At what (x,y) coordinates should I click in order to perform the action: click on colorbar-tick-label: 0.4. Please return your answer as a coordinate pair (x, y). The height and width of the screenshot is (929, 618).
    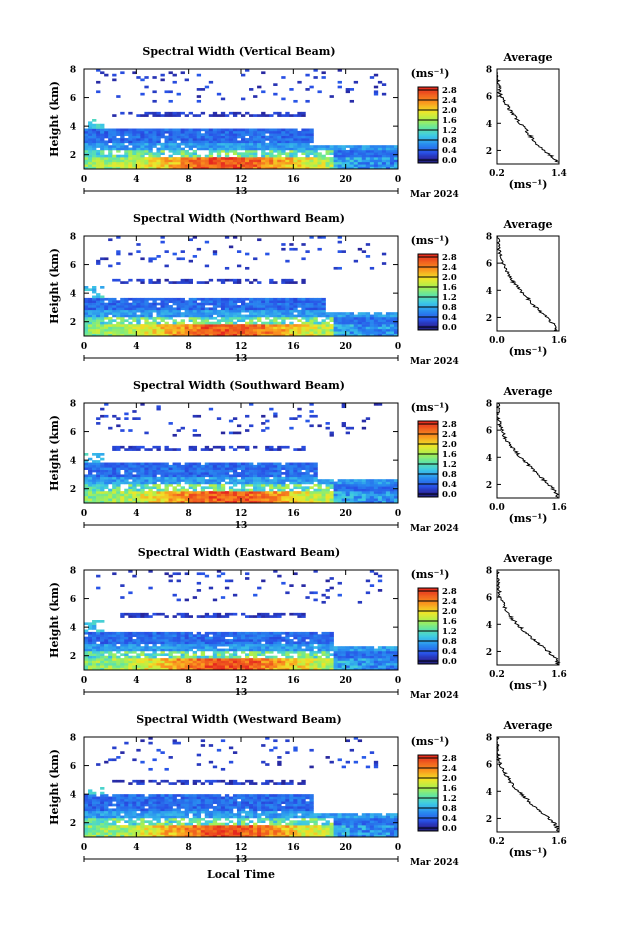
    Looking at the image, I should click on (449, 819).